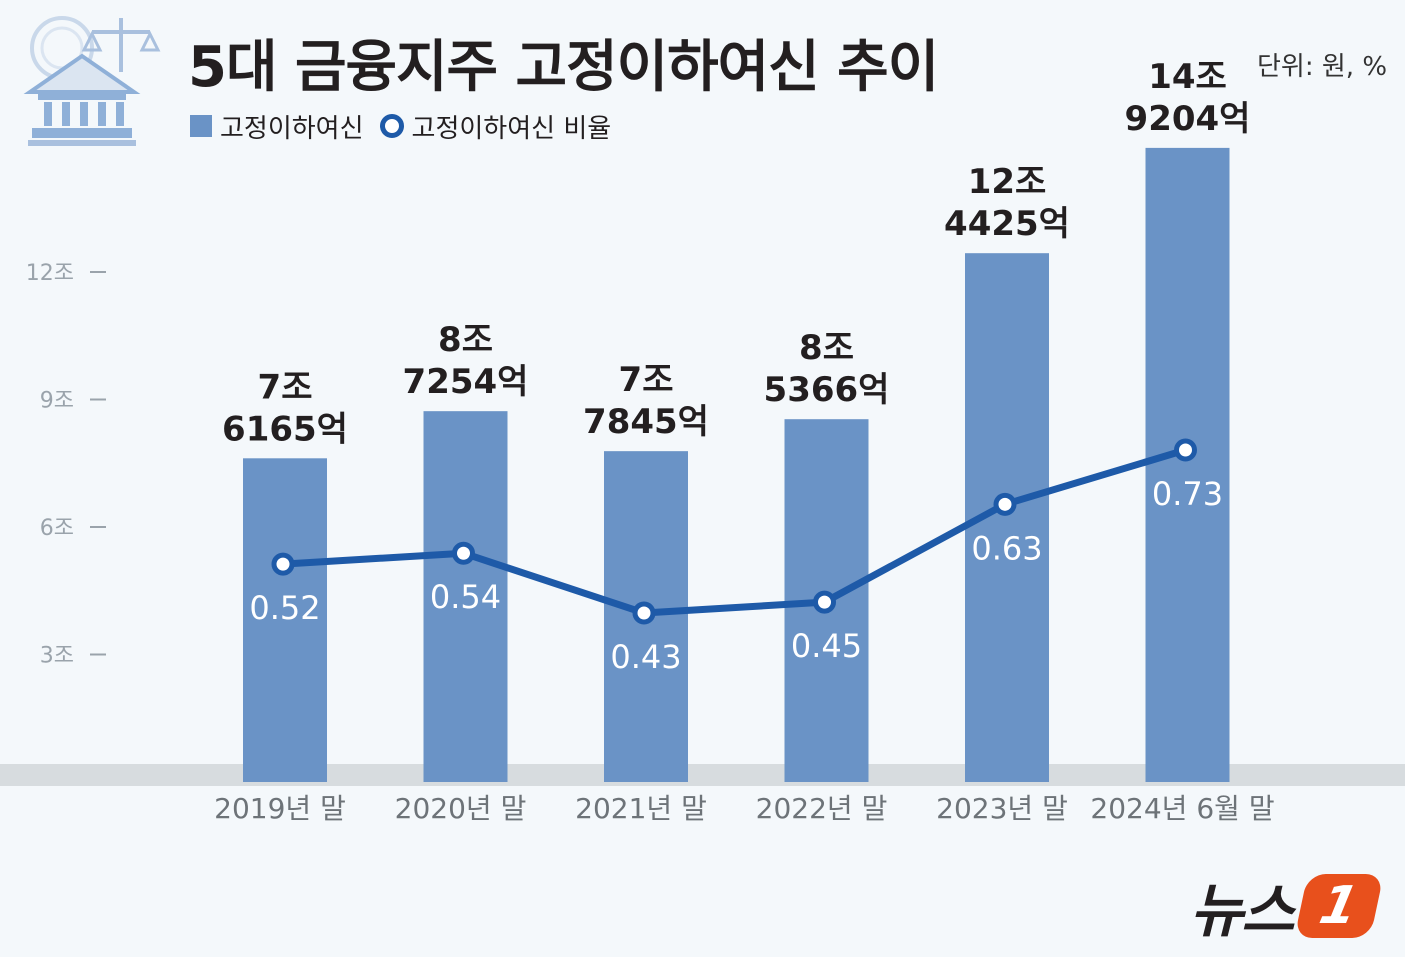  I want to click on unit-label: 단위: 원, %, so click(1322, 67).